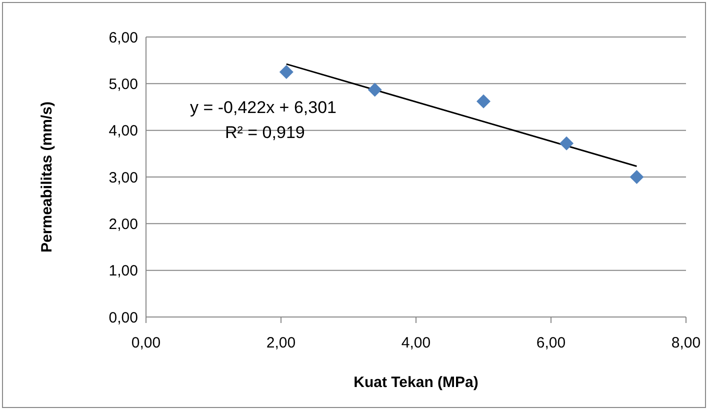 The image size is (710, 412). Describe the element at coordinates (686, 343) in the screenshot. I see `x-tick-label: 8,00` at that location.